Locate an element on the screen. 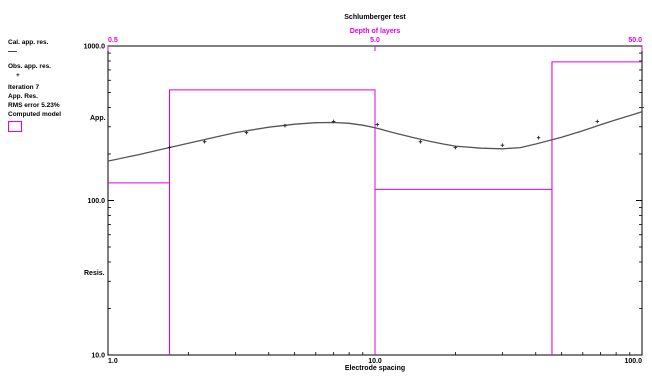 Image resolution: width=652 pixels, height=378 pixels. y-tick-label: 100.0 is located at coordinates (96, 201).